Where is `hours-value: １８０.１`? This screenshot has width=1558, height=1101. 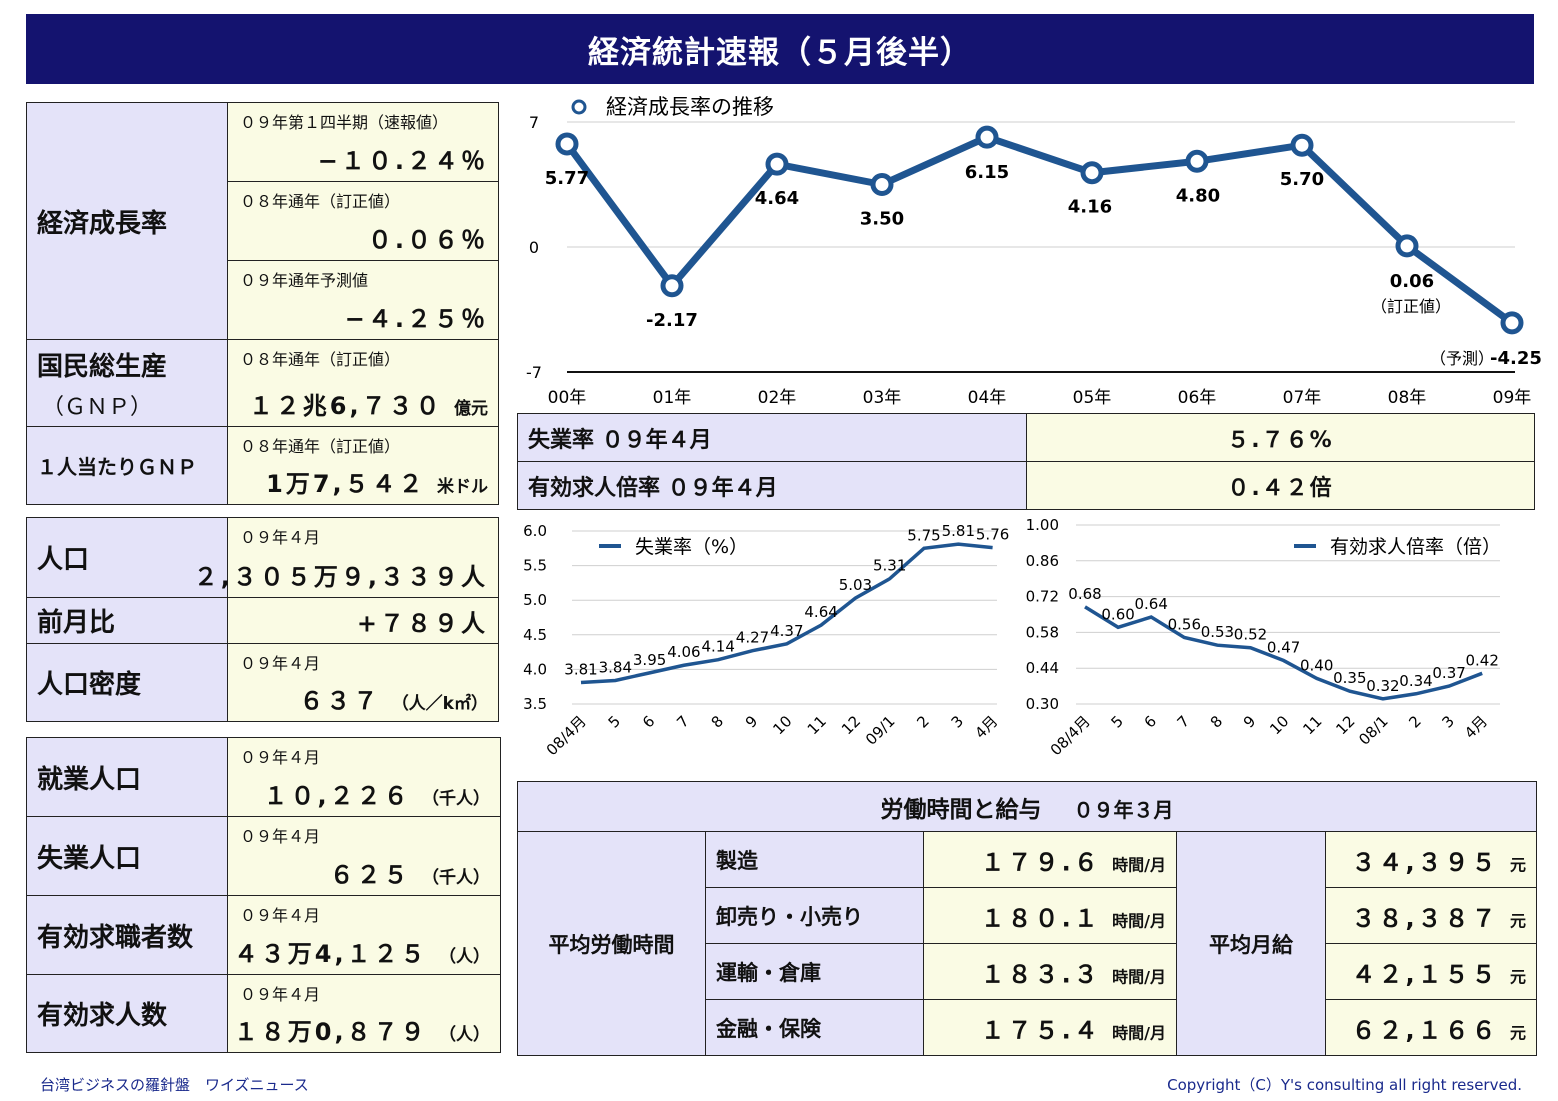
hours-value: １８０.１ is located at coordinates (1040, 918).